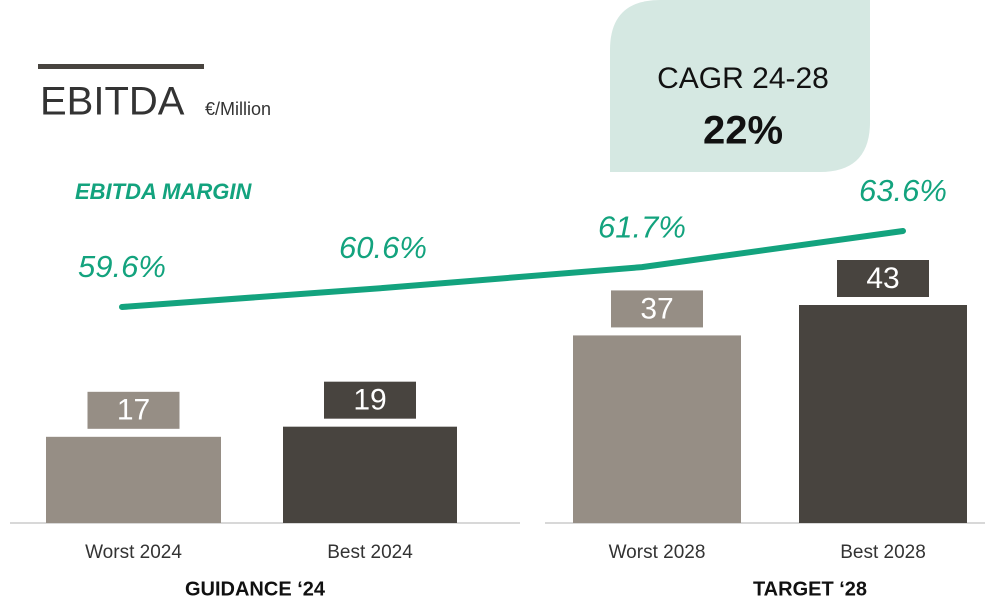 Image resolution: width=994 pixels, height=610 pixels. I want to click on group-label: TARGET ‘28, so click(810, 589).